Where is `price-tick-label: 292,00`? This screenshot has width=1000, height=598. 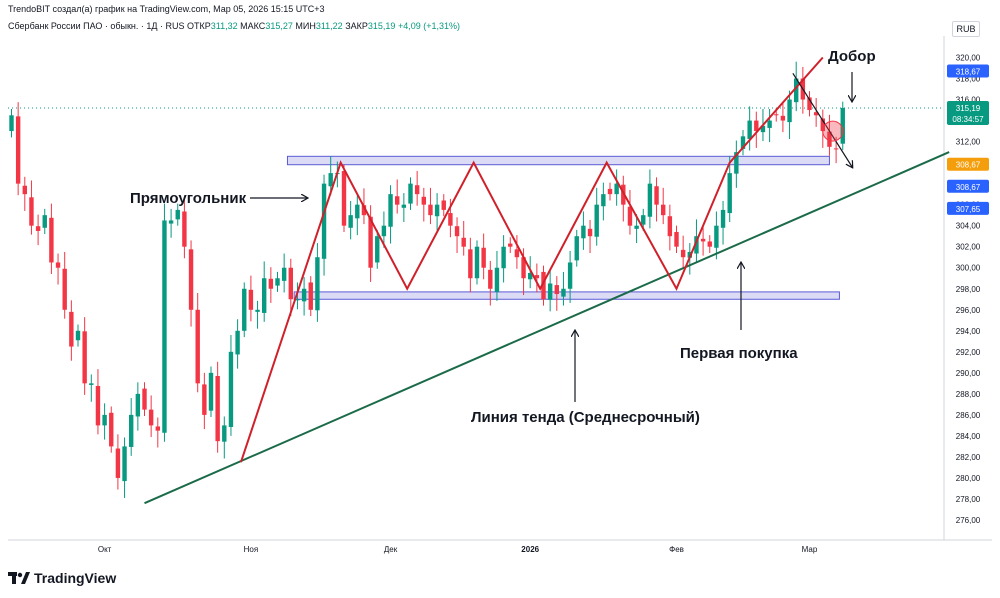
price-tick-label: 292,00 is located at coordinates (968, 352).